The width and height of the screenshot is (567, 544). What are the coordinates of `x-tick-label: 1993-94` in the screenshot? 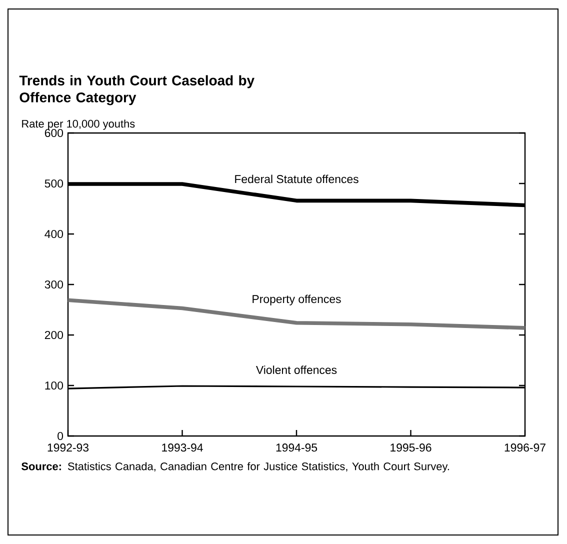 It's located at (182, 448).